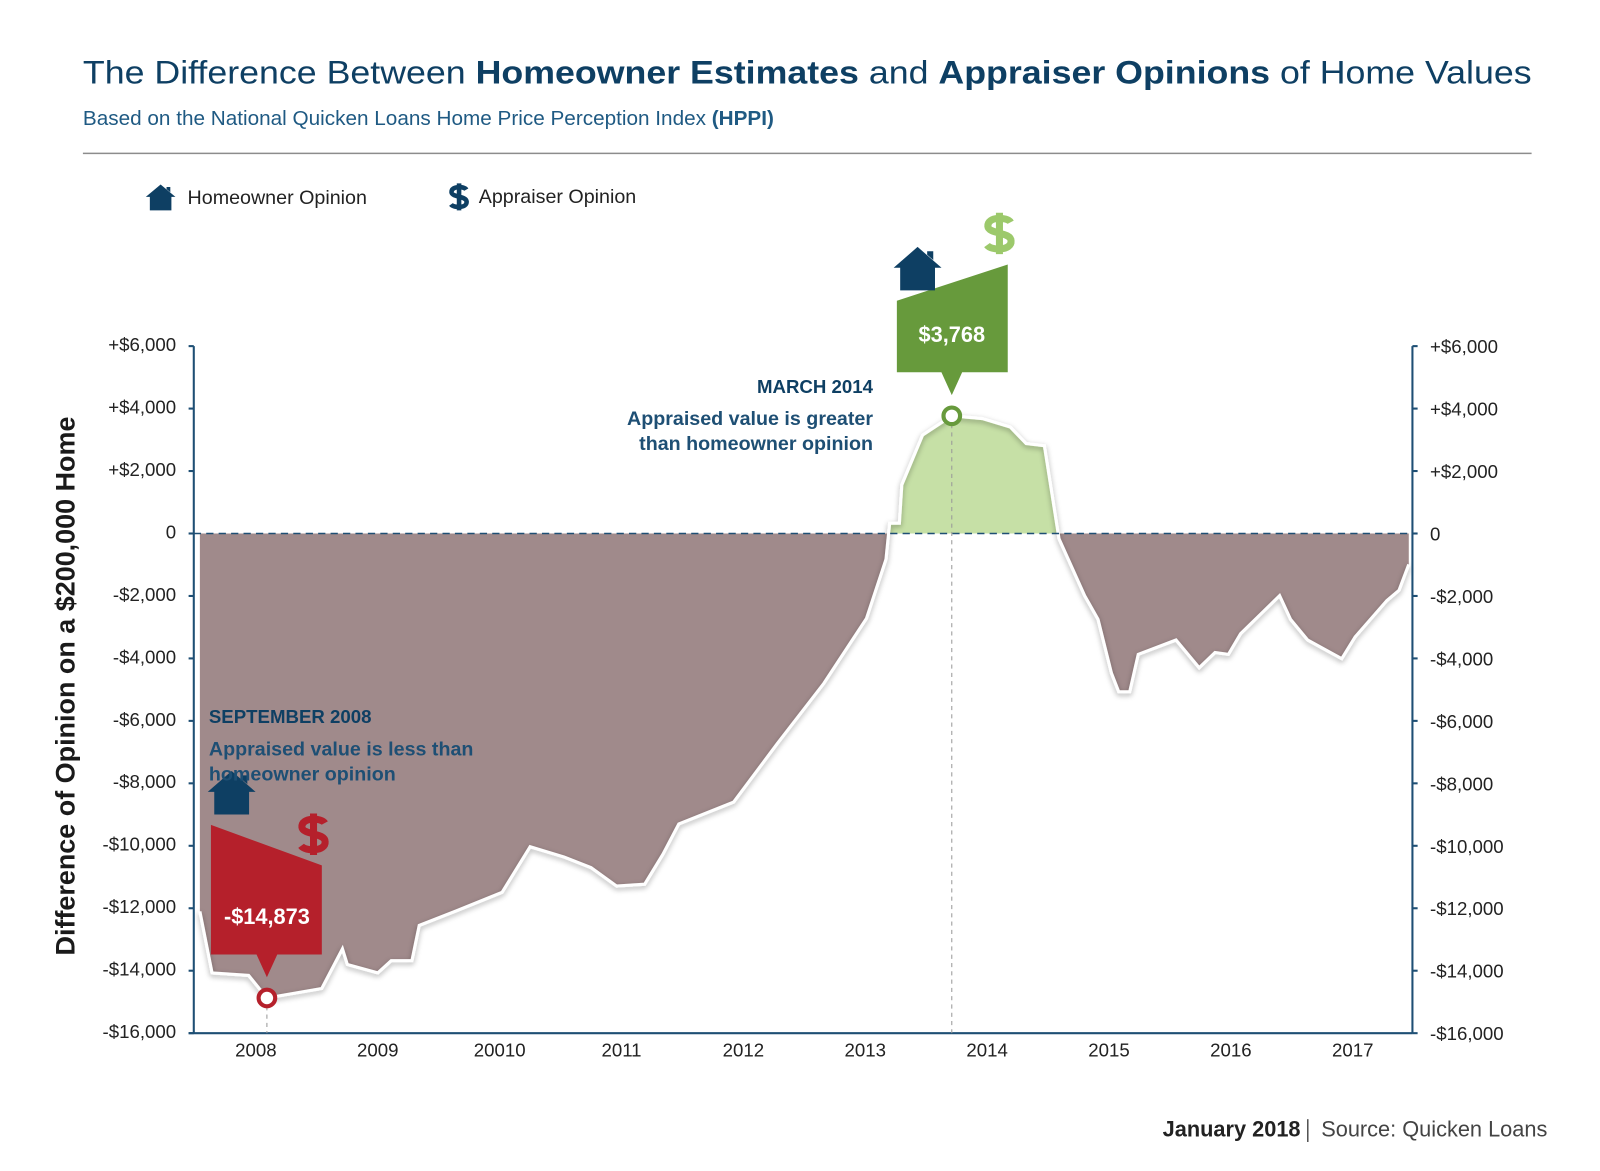 This screenshot has height=1171, width=1600. Describe the element at coordinates (302, 774) in the screenshot. I see `annotation-text: homeowner opinion` at that location.